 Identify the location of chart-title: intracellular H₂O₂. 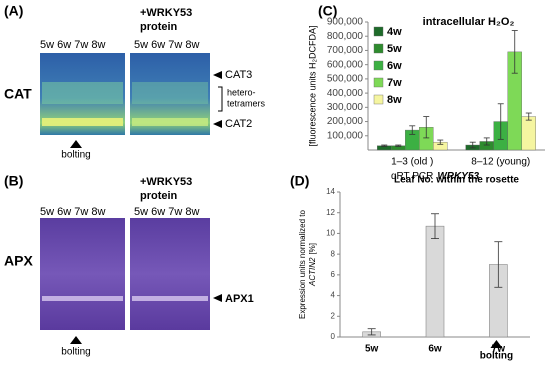
(469, 22).